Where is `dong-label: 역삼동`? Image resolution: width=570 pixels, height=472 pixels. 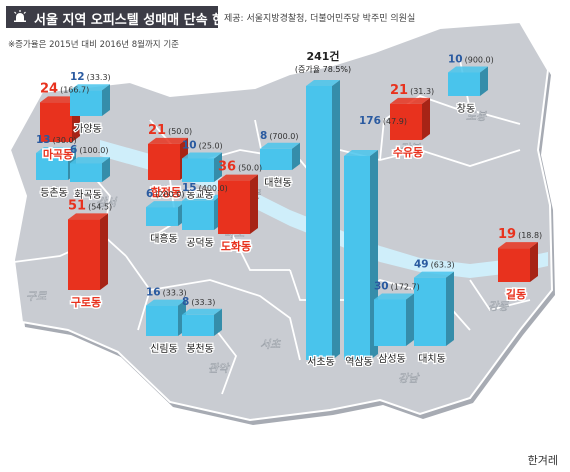 dong-label: 역삼동 is located at coordinates (359, 362).